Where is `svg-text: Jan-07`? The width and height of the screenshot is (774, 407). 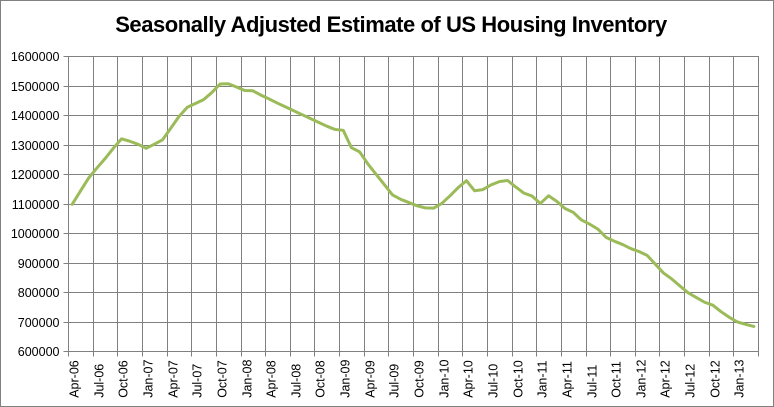
svg-text: Jan-07 is located at coordinates (149, 379).